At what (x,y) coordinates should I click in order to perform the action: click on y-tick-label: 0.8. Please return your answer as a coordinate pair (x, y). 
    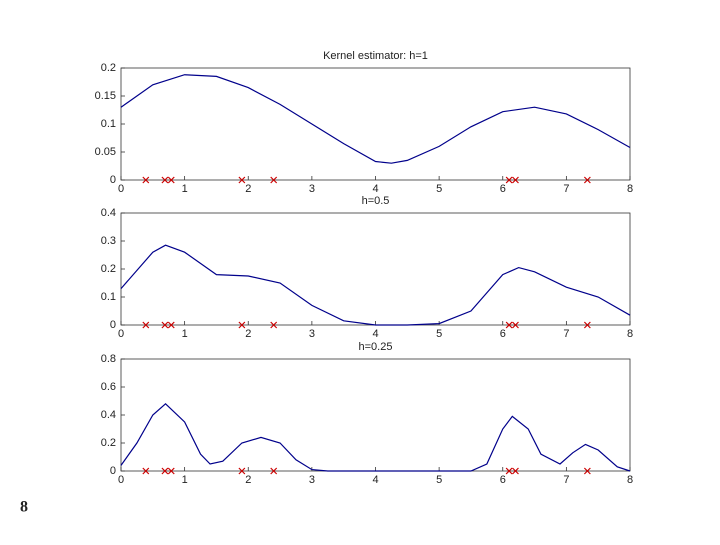
    Looking at the image, I should click on (108, 359).